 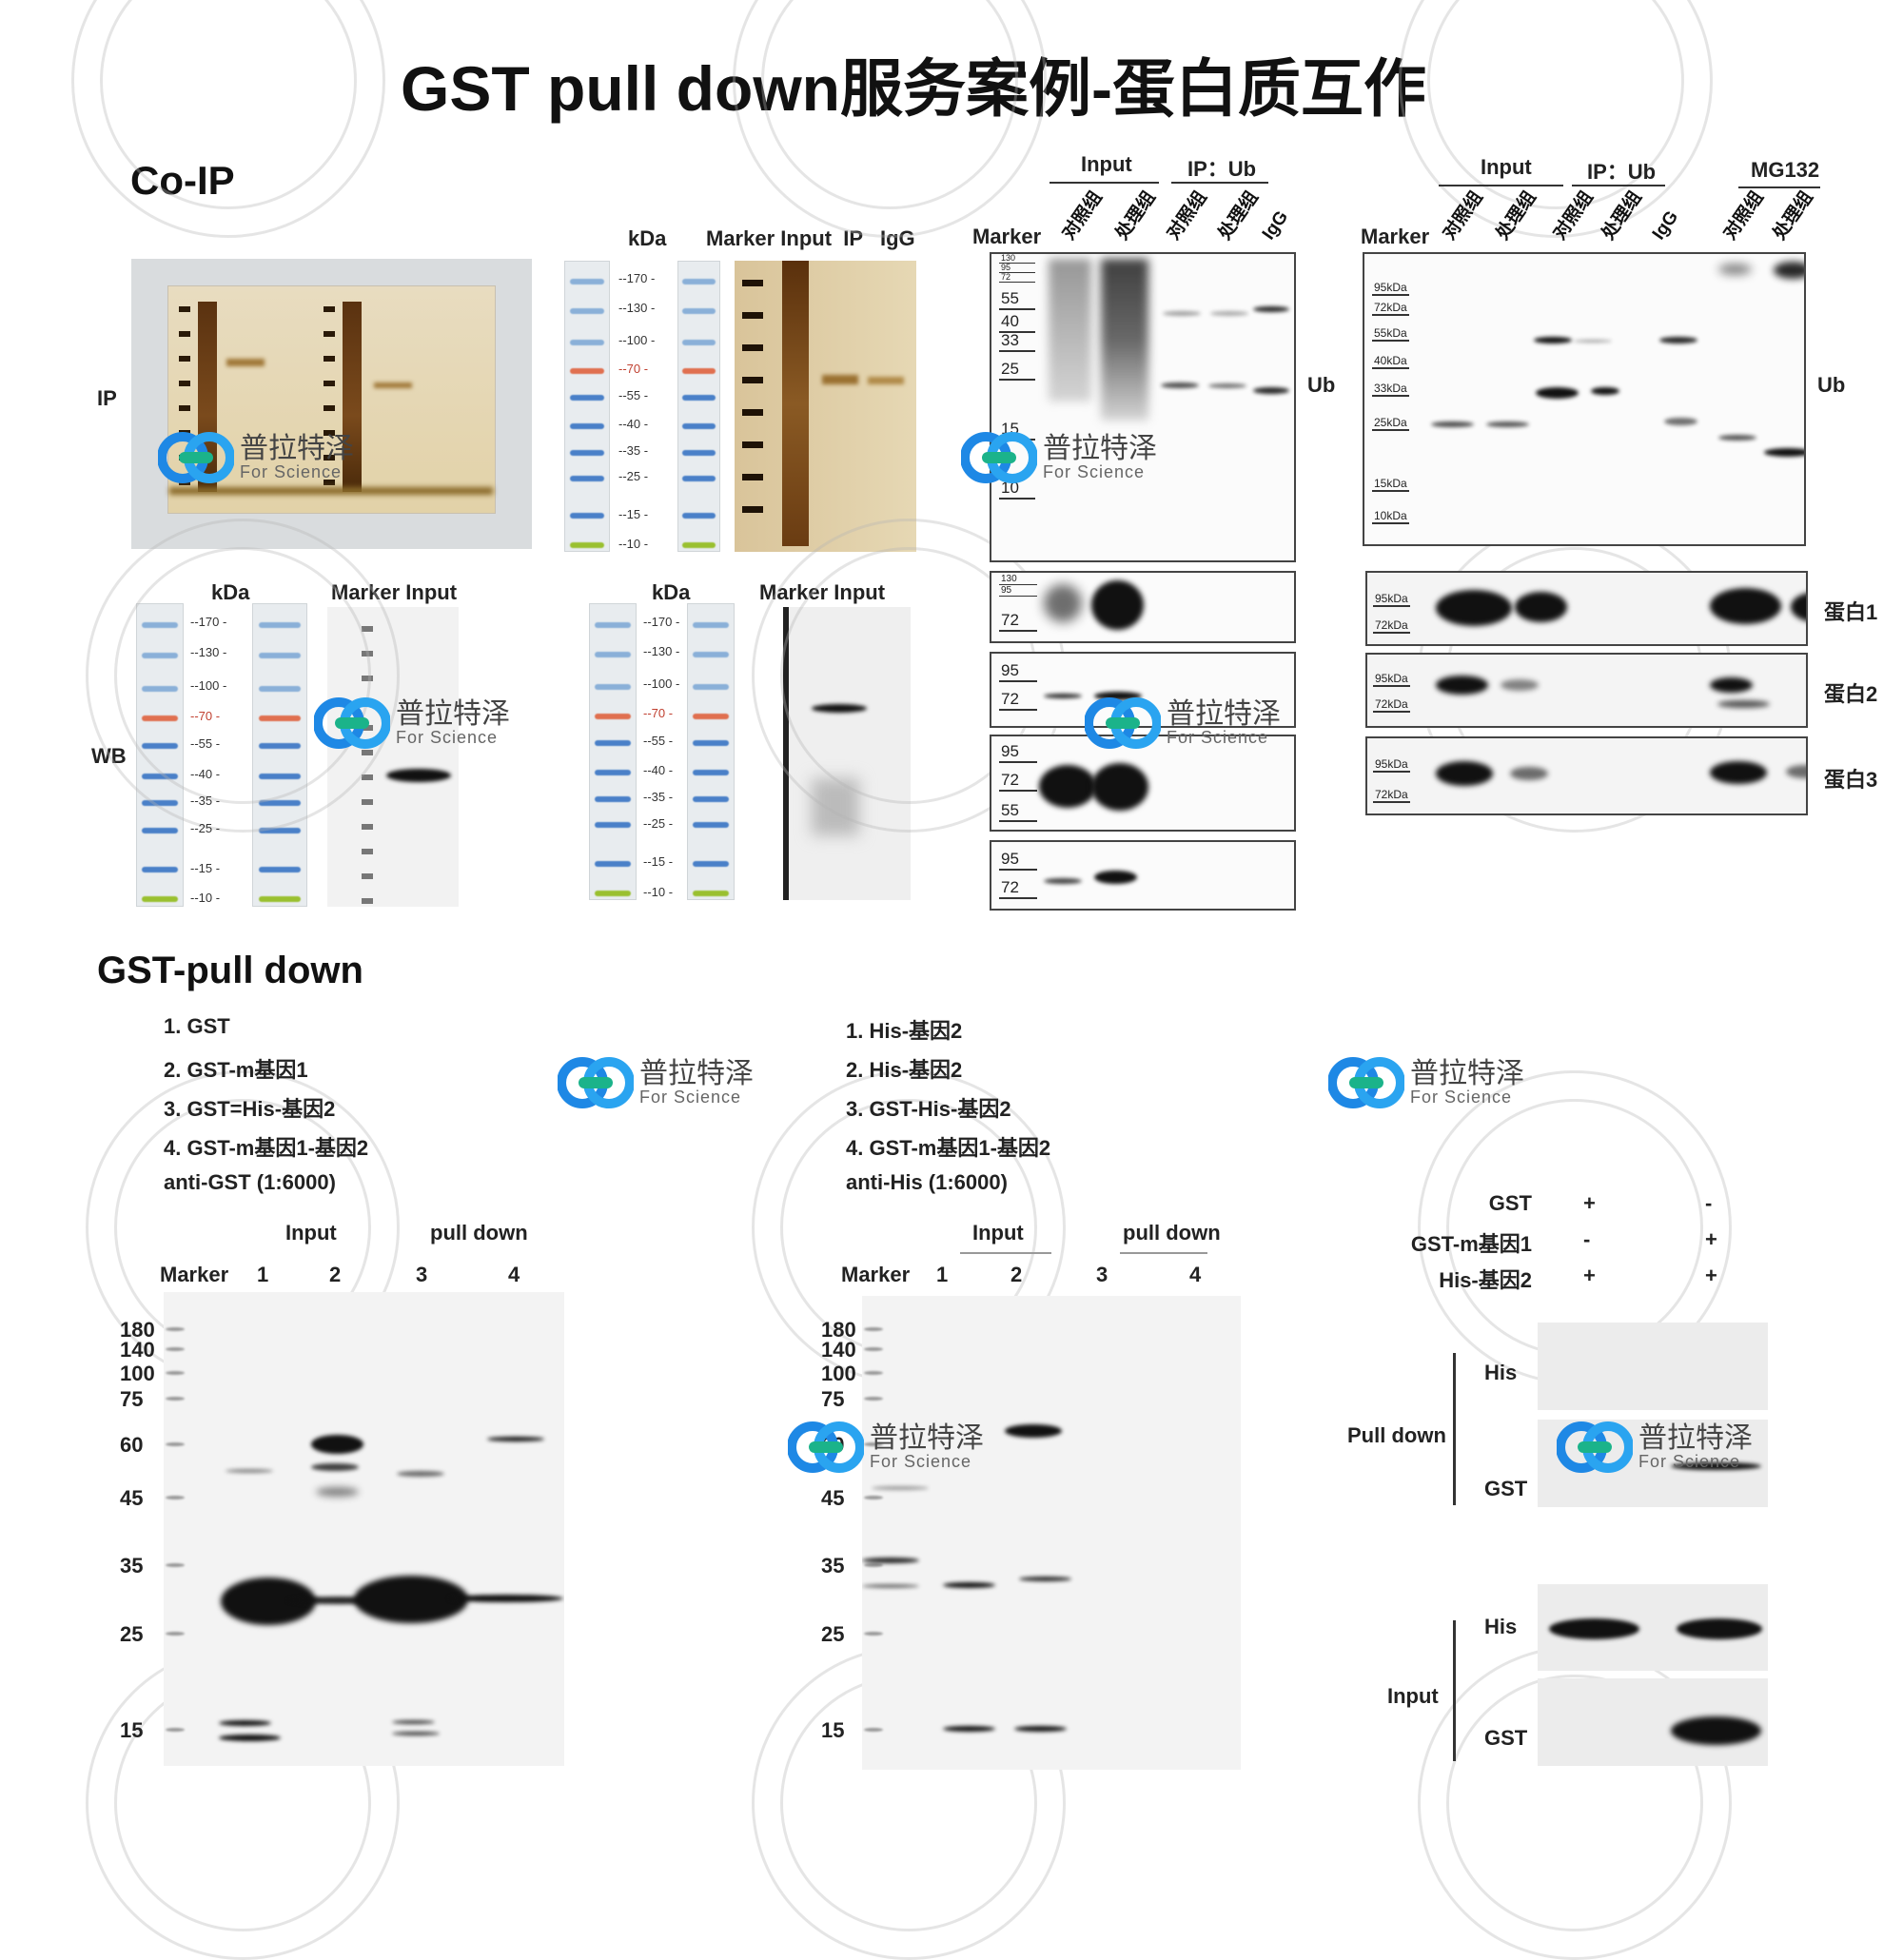 I want to click on ladder-value: --10 -, so click(x=658, y=891).